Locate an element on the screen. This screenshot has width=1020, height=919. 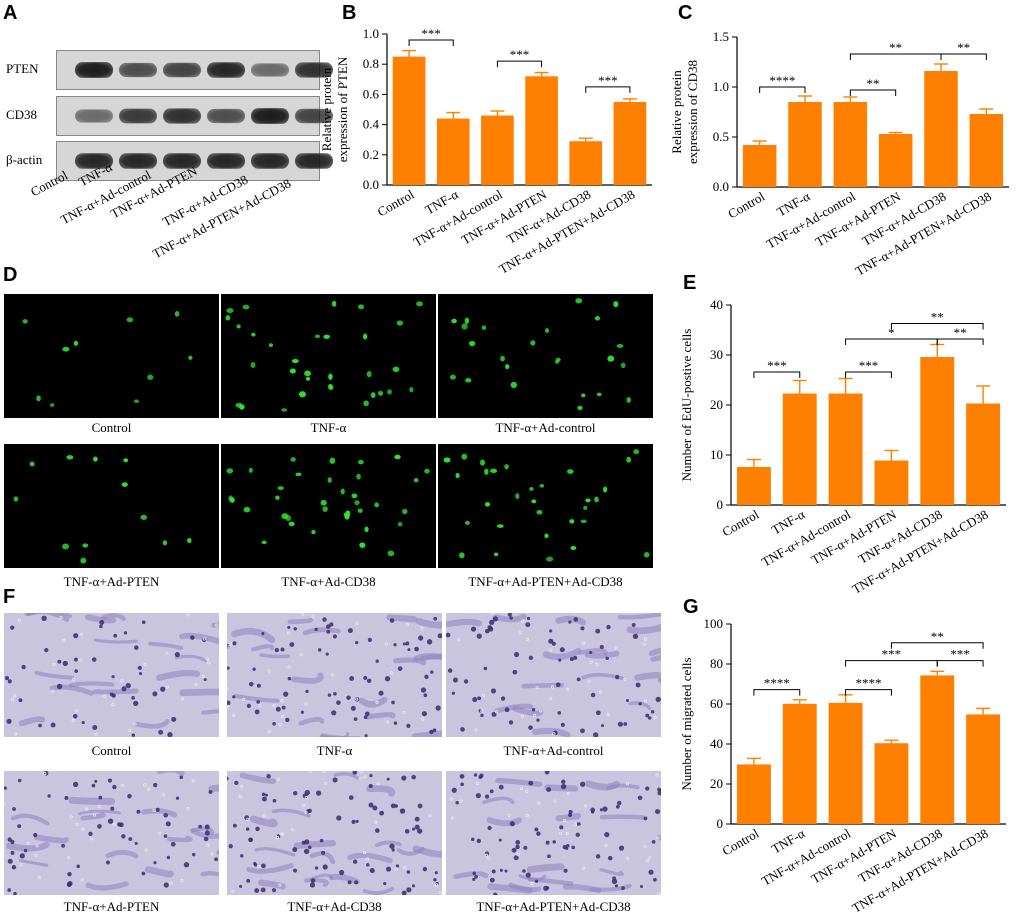
bar-tnf-alpha-ad-cd38 is located at coordinates (937, 431).